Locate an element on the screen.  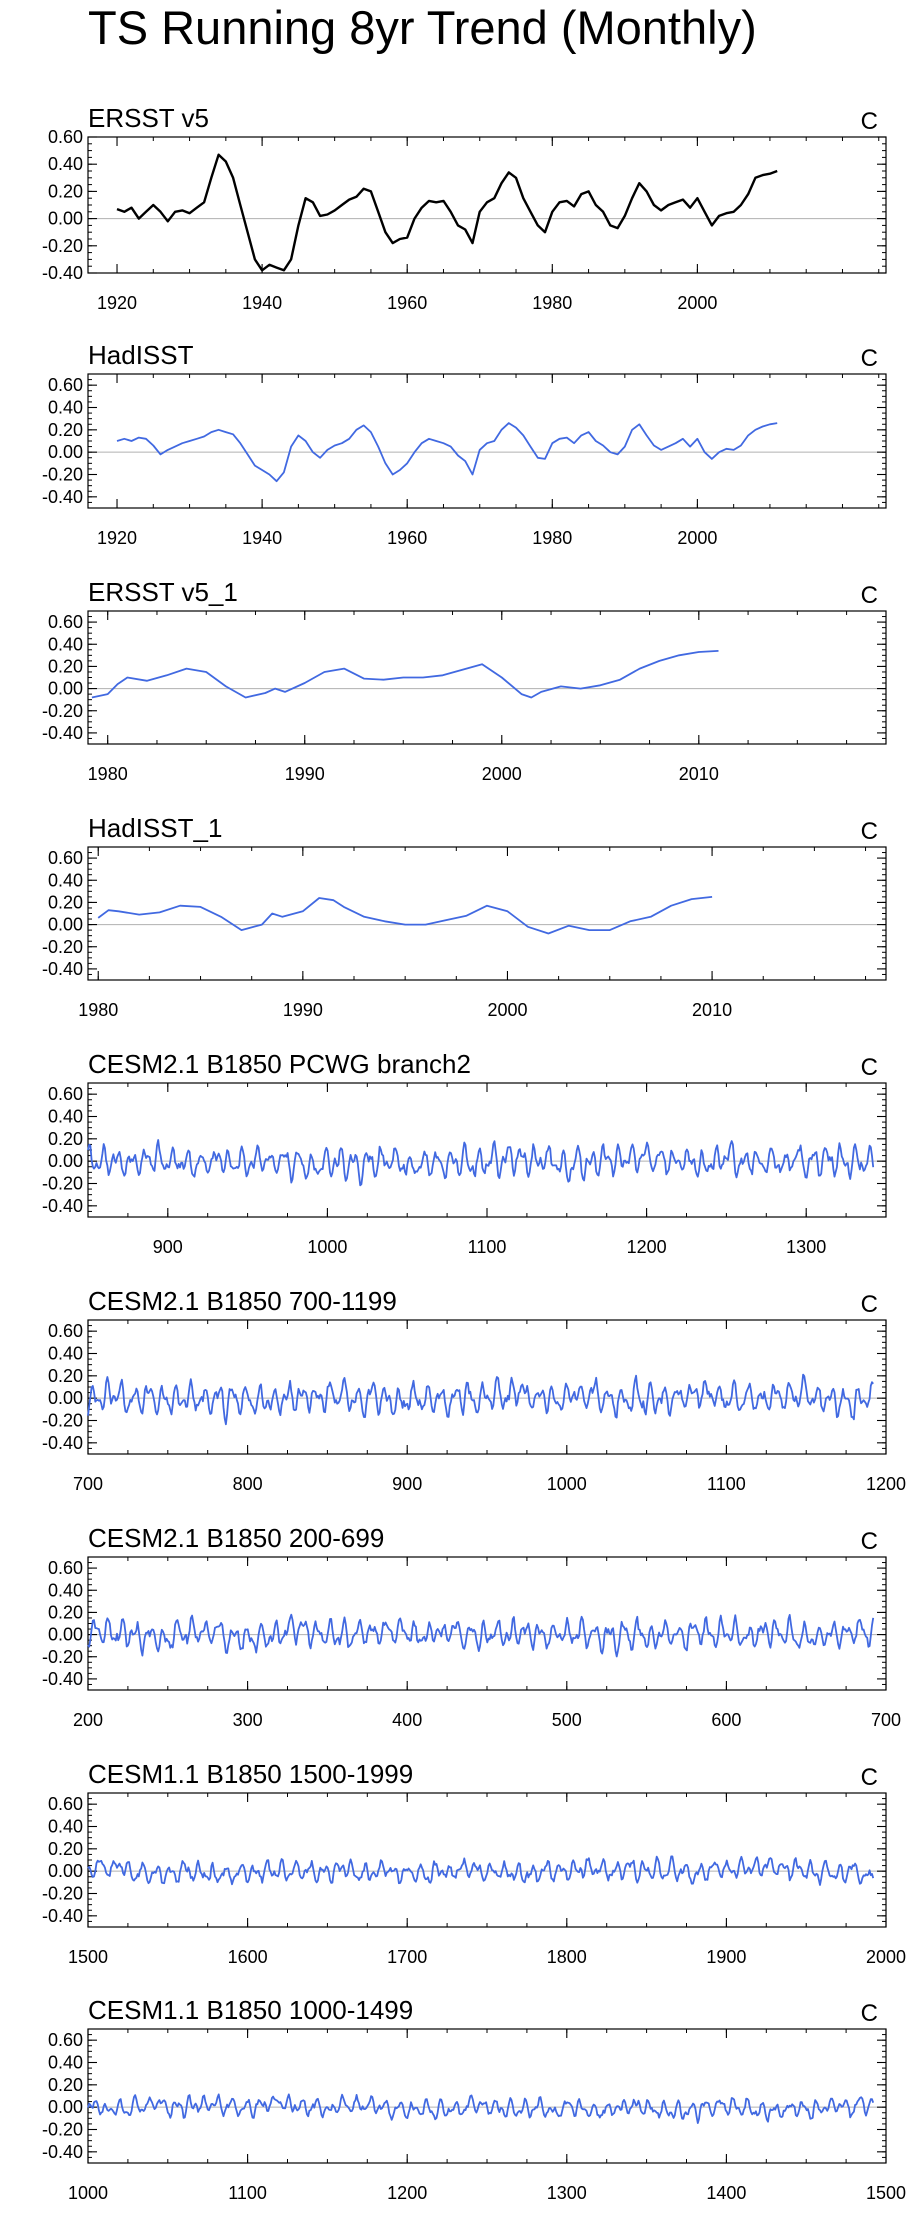
panel-title: CESM1.1 B1850 1500-1999 is located at coordinates (250, 1774).